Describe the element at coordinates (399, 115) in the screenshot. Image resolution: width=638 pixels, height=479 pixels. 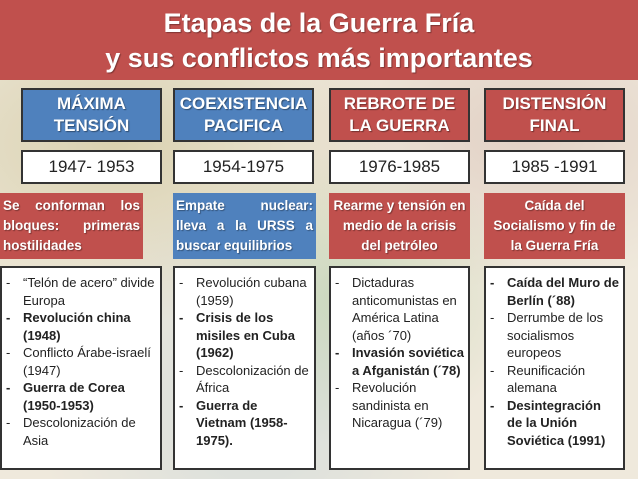
I see `column-header-rebrote-de-la-guerra: REBROTE DE LA GUERRA` at that location.